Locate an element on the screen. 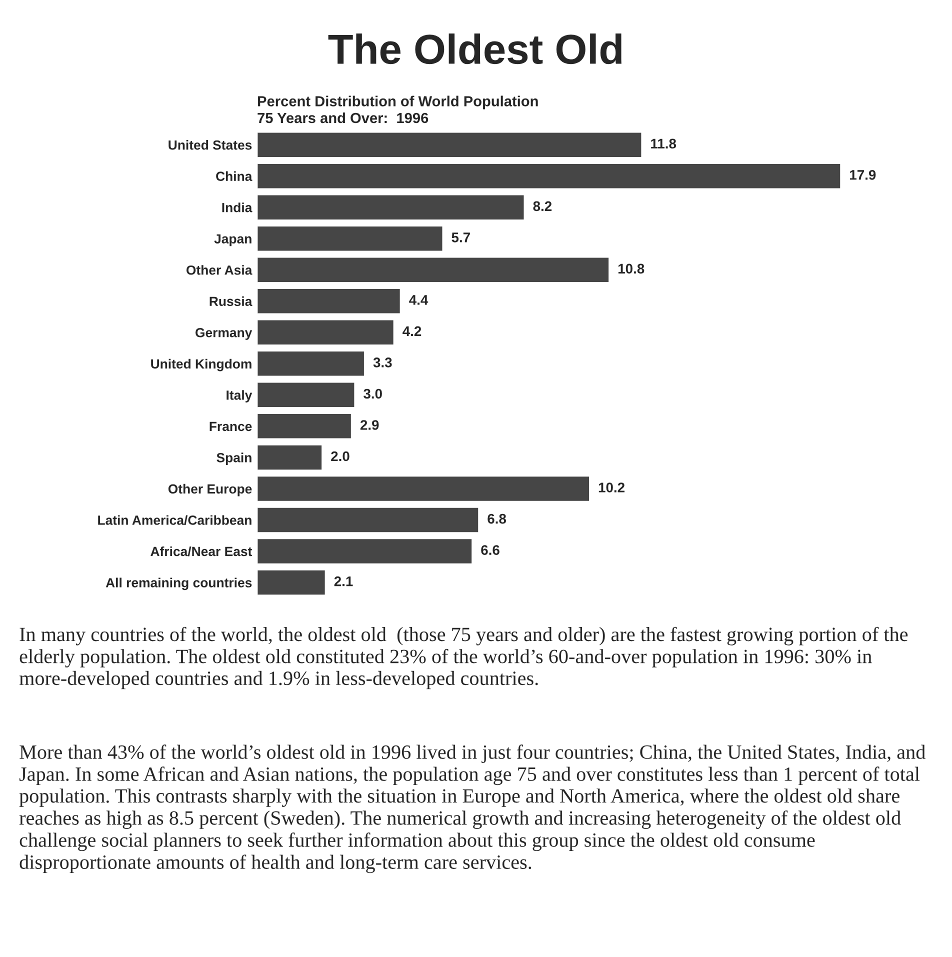 Image resolution: width=952 pixels, height=957 pixels. y-tick-label: Russia is located at coordinates (231, 301).